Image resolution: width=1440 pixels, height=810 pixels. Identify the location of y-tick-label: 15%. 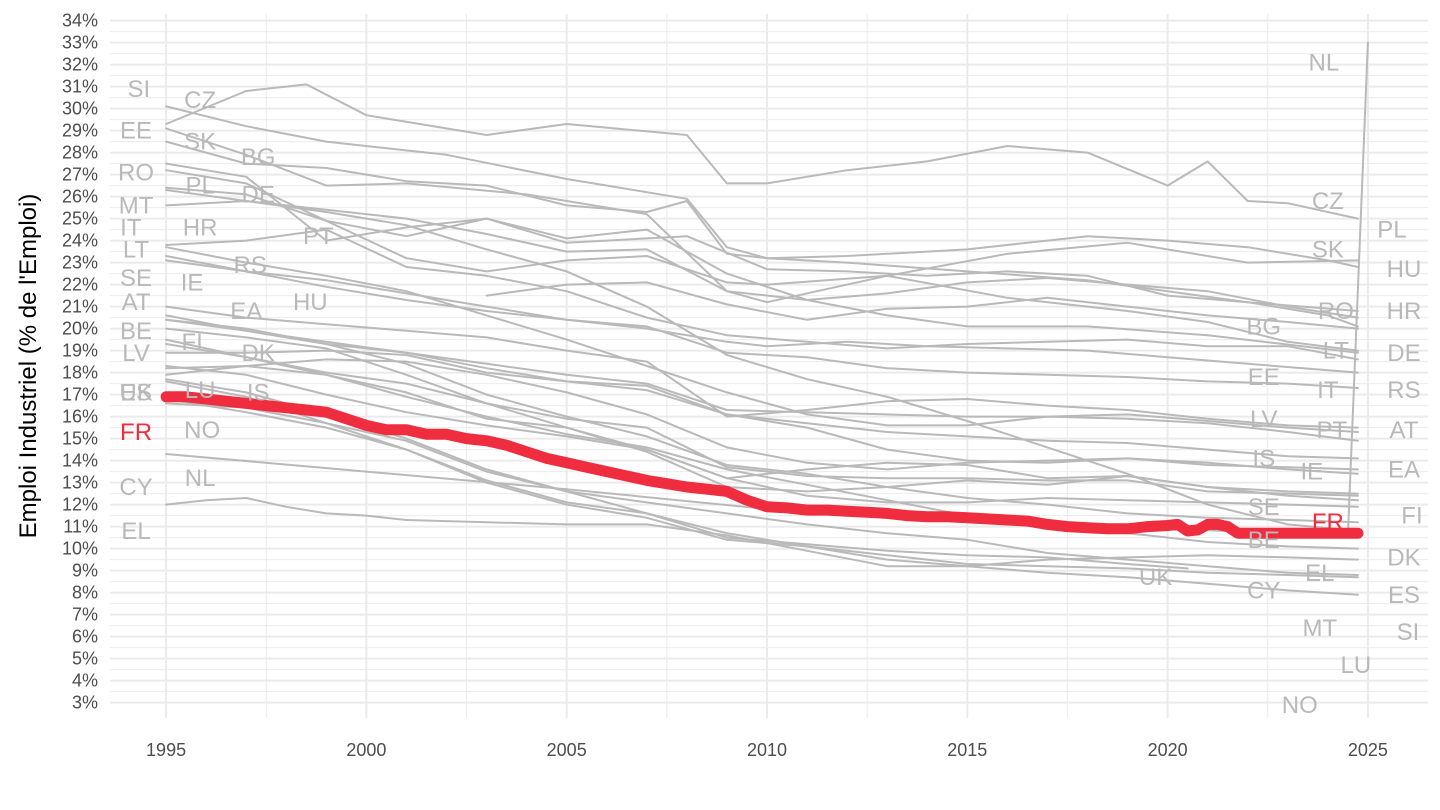
(80, 439).